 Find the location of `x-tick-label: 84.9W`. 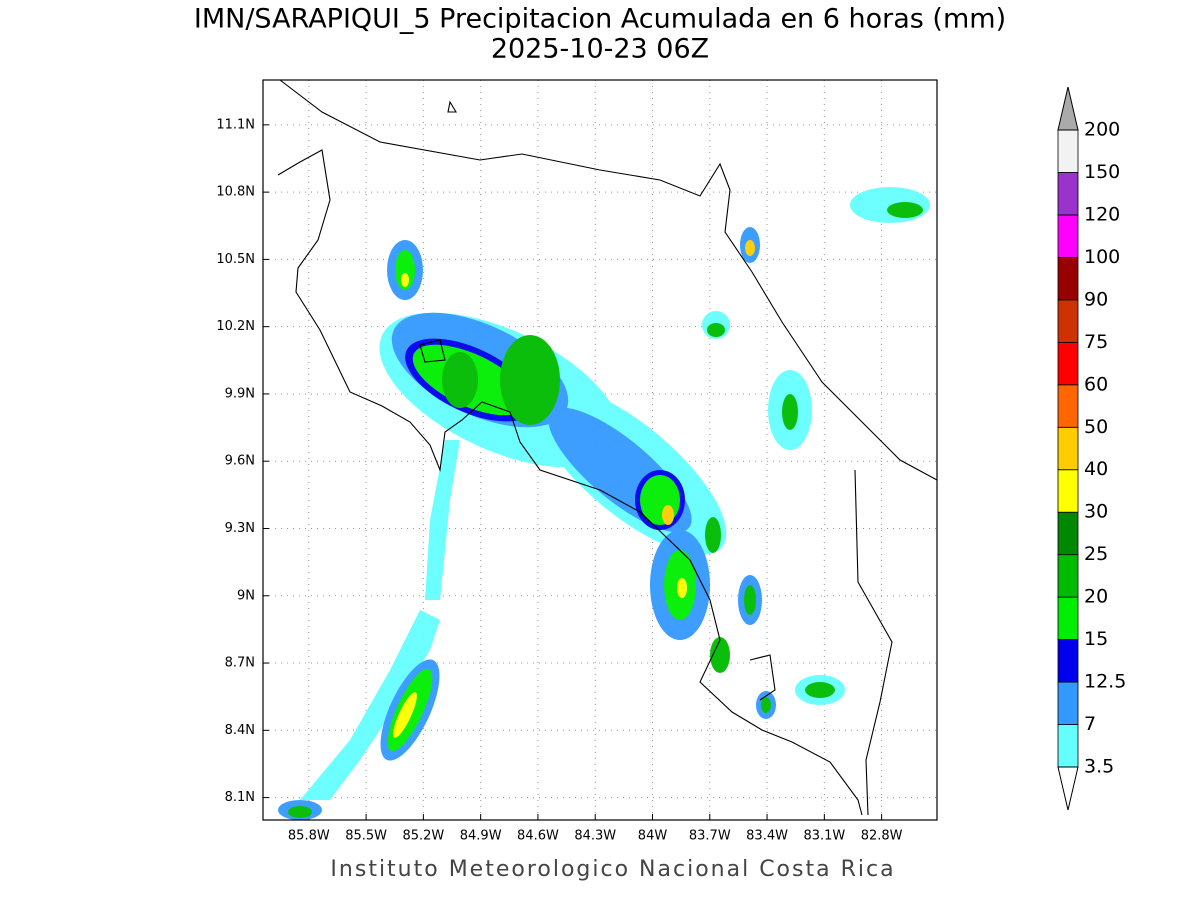

x-tick-label: 84.9W is located at coordinates (481, 836).